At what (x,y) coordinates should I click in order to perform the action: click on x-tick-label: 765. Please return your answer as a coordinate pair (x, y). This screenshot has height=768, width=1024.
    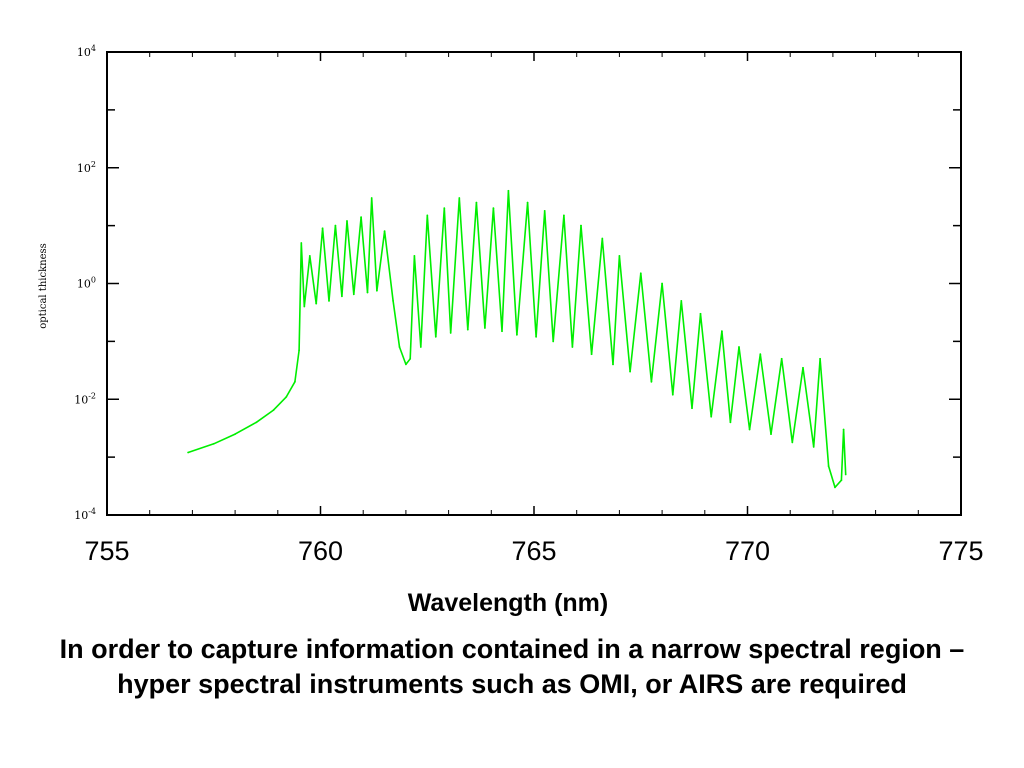
    Looking at the image, I should click on (533, 551).